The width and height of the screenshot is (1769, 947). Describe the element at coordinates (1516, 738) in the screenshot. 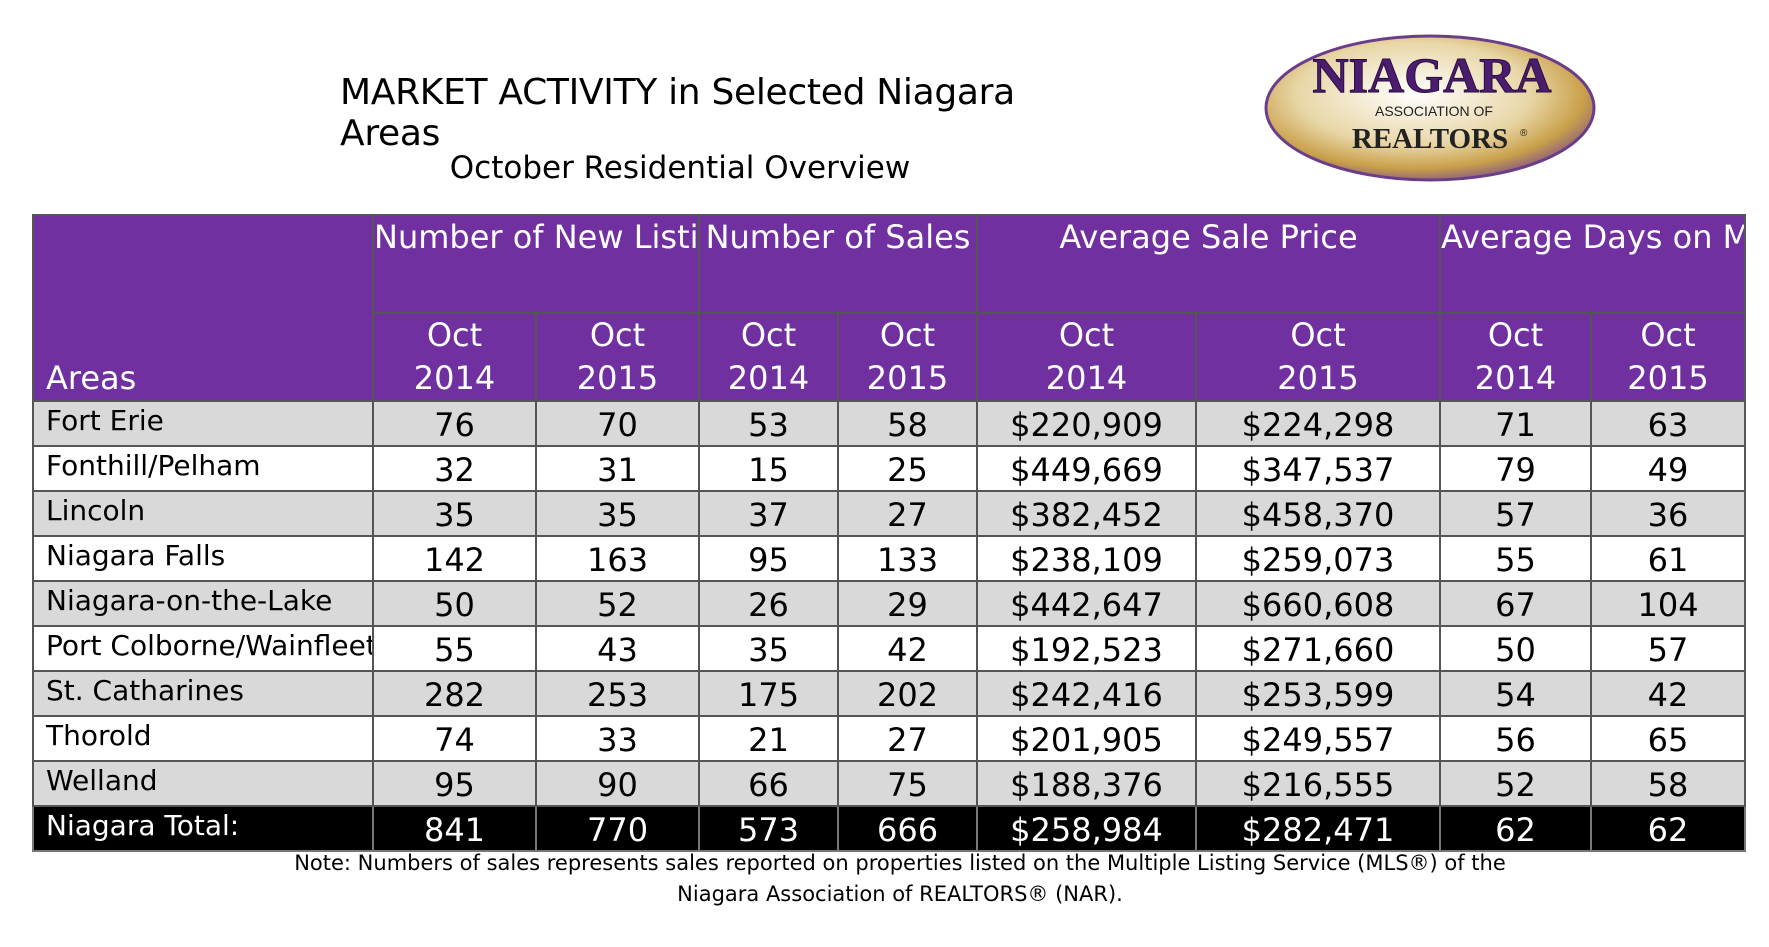

I see `cell: 56` at that location.